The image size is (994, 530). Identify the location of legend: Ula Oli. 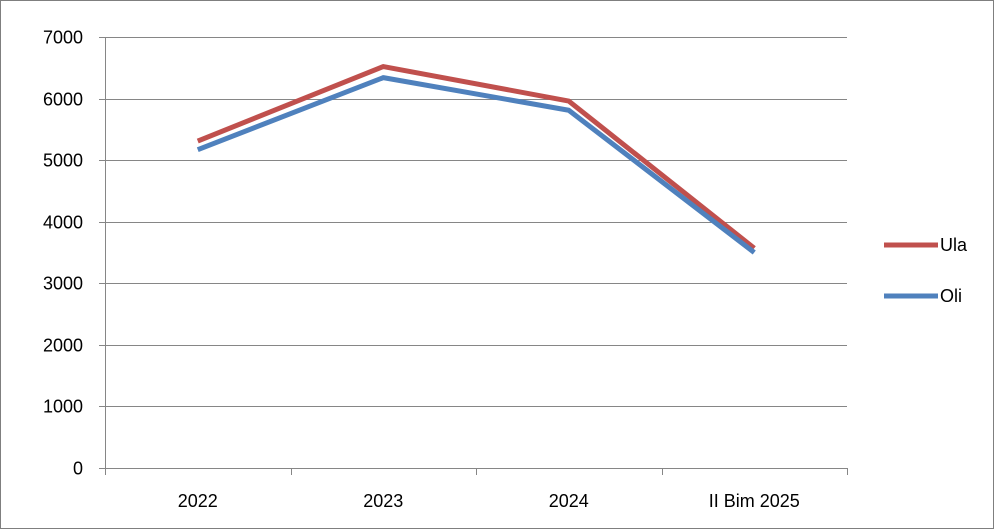
(926, 270).